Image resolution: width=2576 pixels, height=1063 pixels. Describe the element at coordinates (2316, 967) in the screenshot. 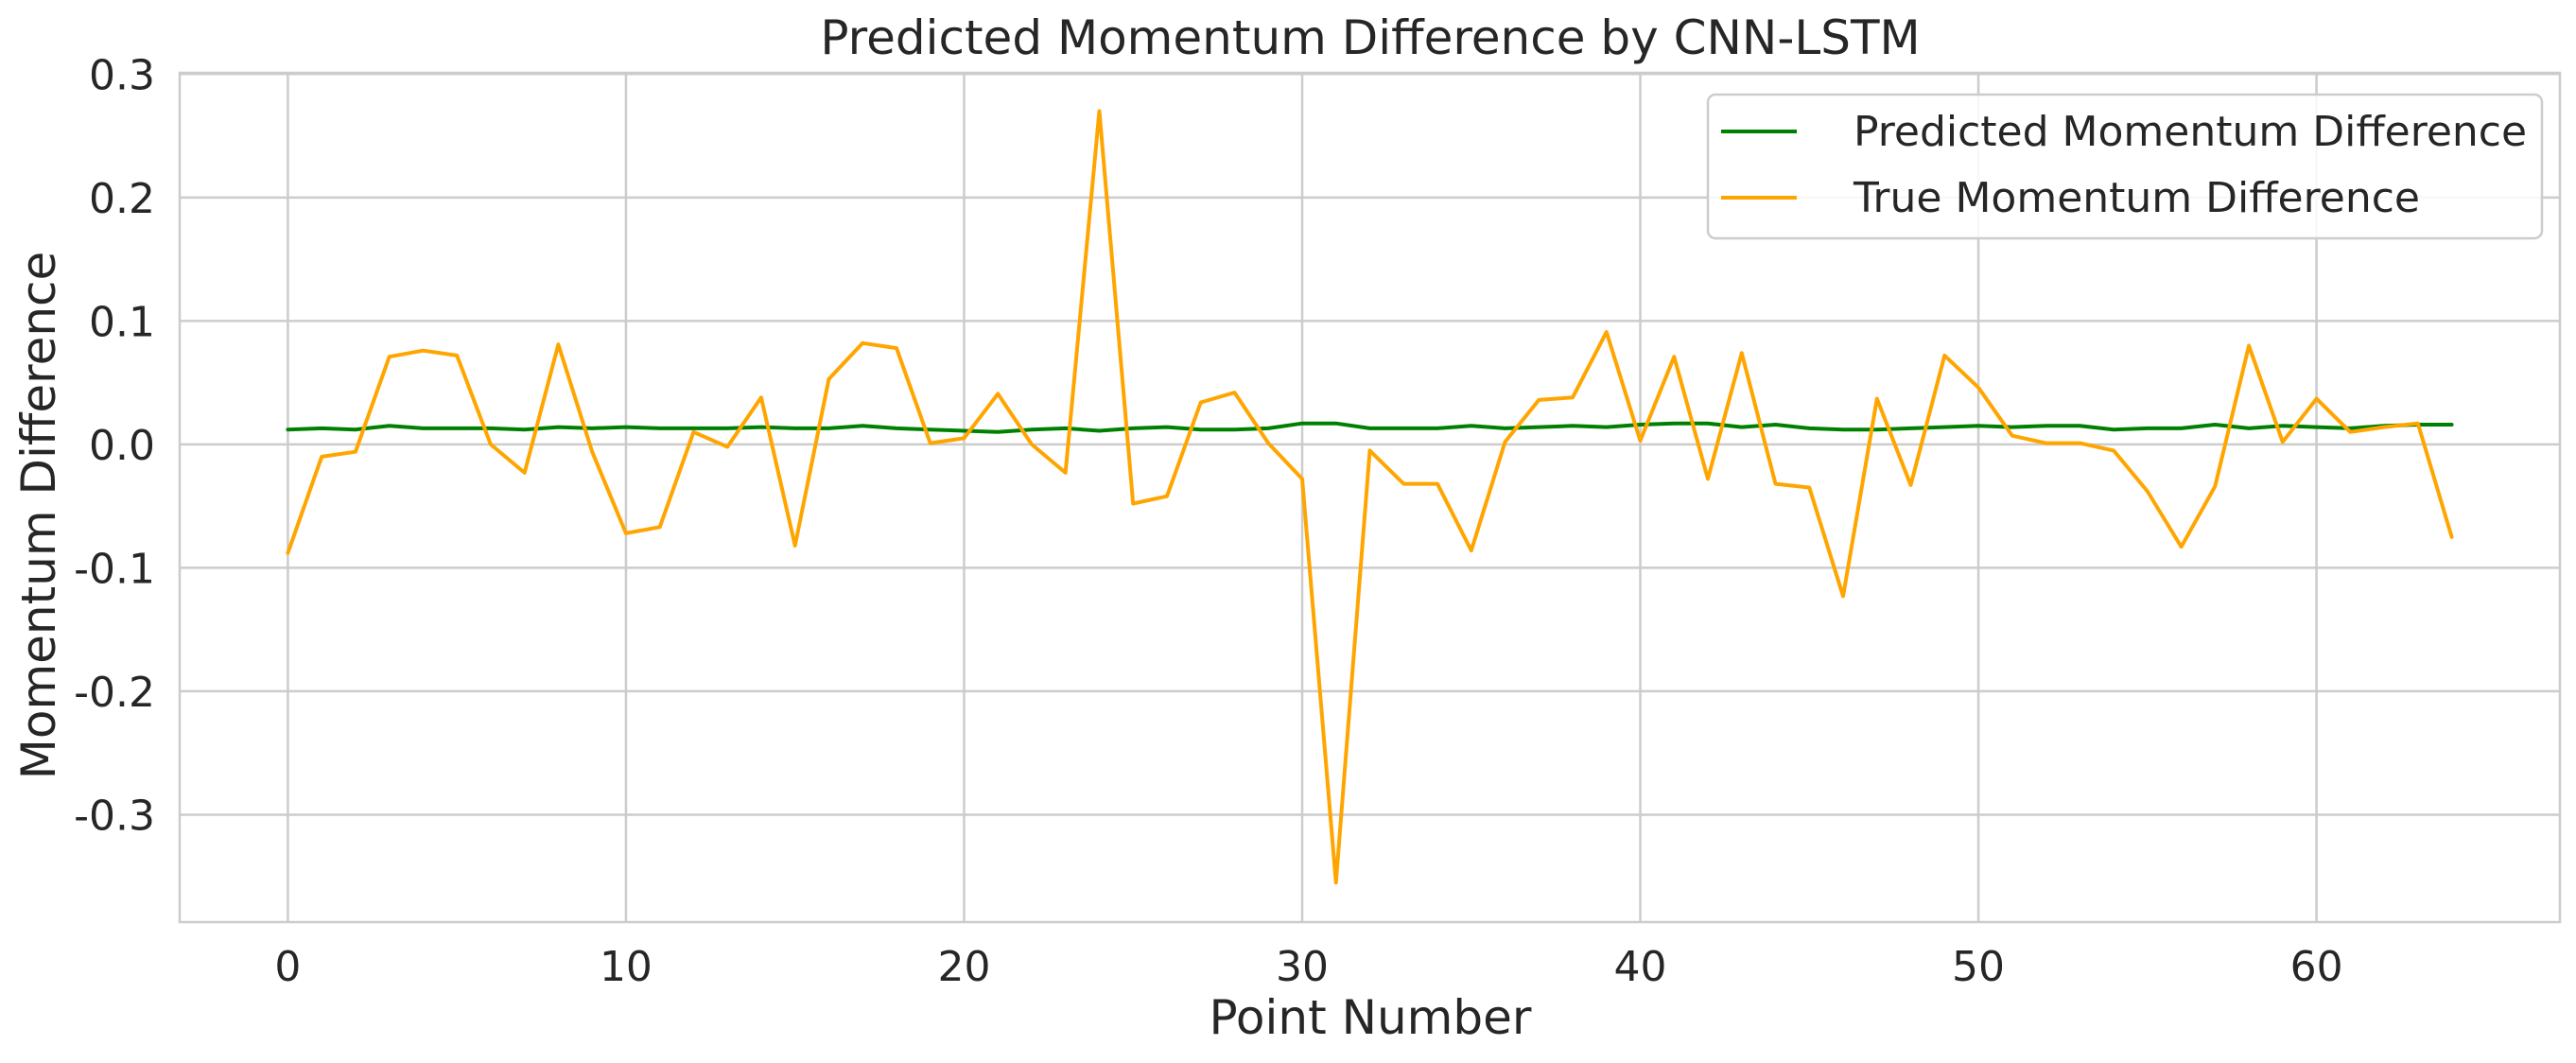

I see `x-tick-label: 60` at that location.